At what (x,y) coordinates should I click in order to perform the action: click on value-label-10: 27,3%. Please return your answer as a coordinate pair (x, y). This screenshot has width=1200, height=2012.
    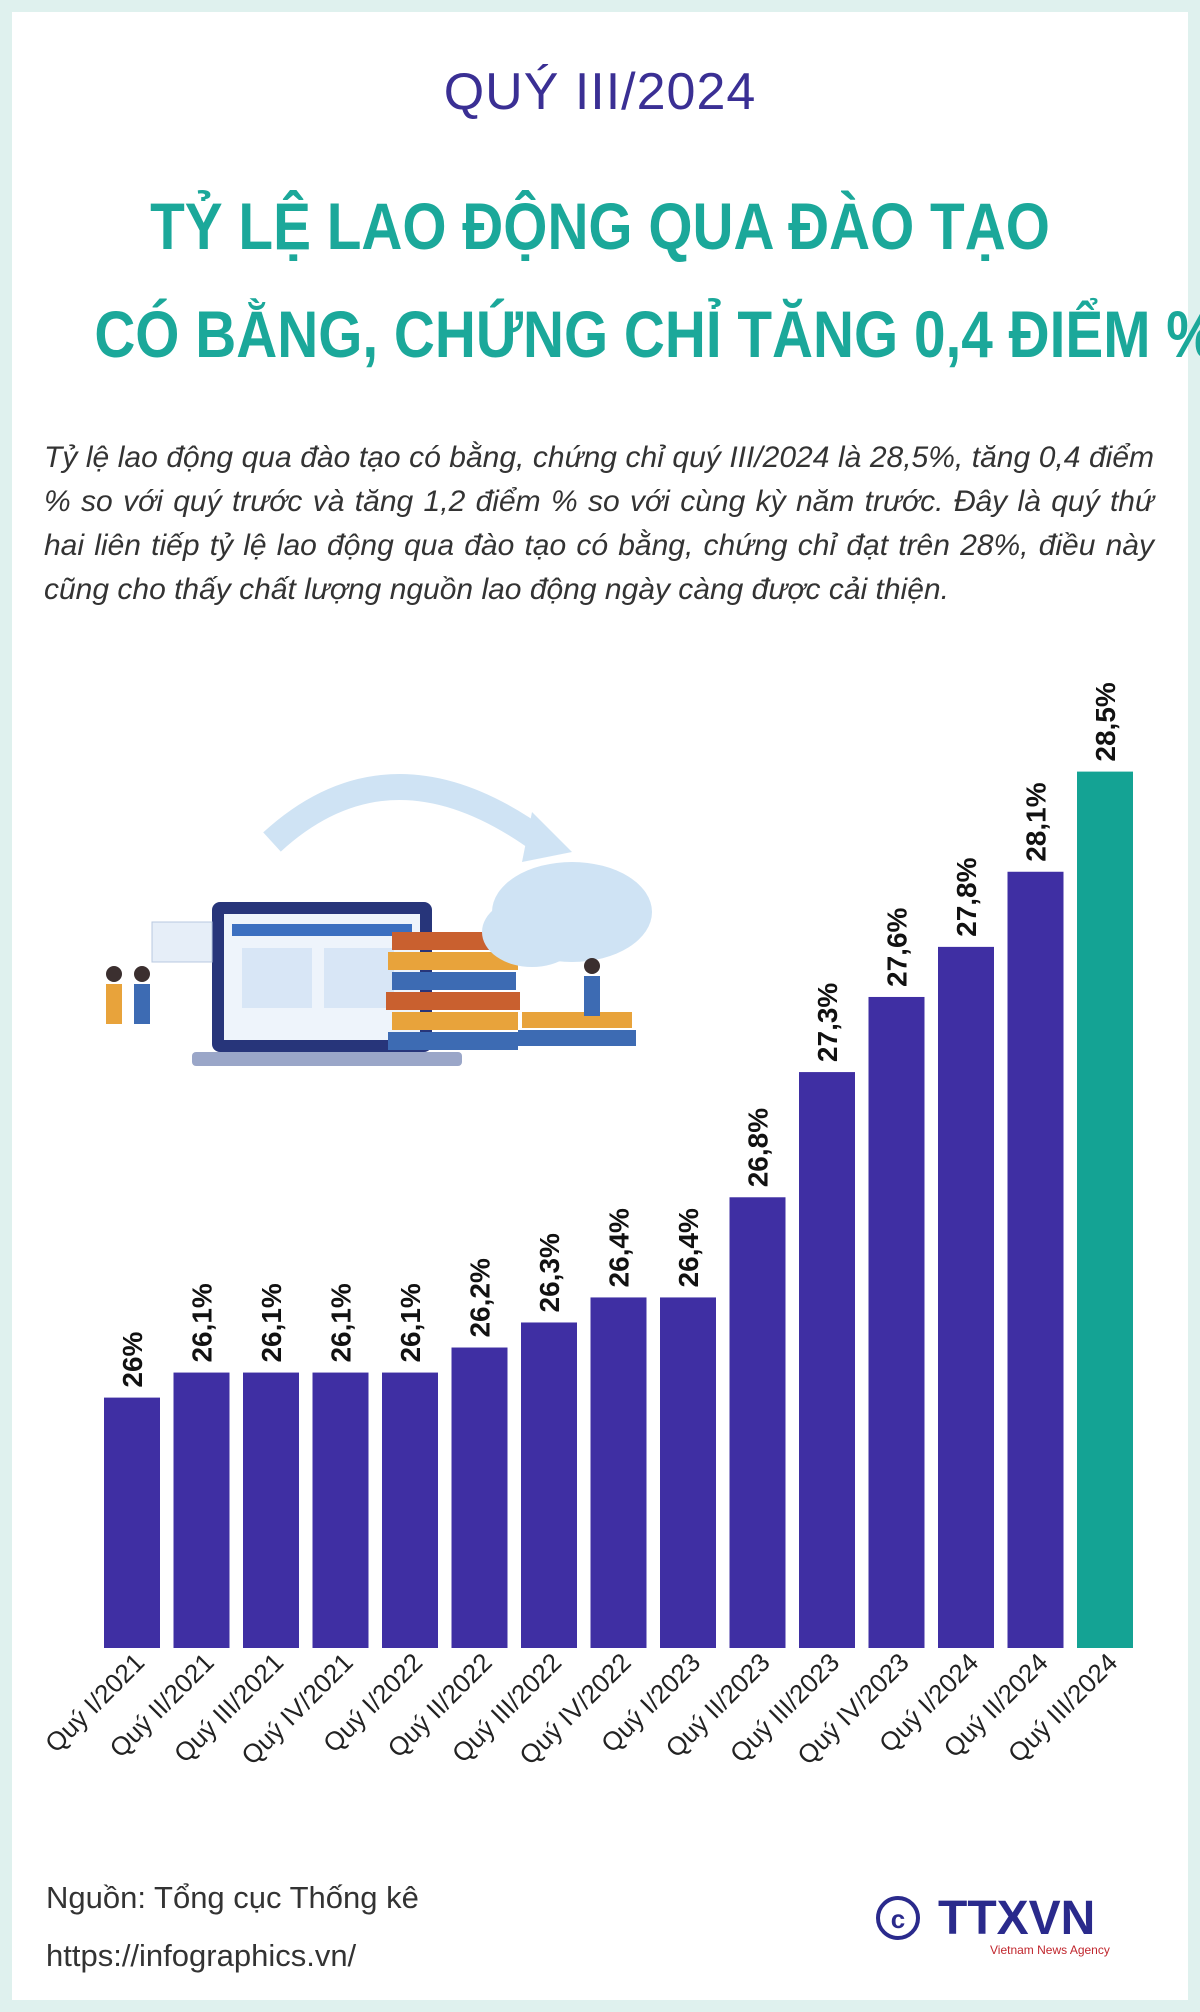
    Looking at the image, I should click on (827, 1022).